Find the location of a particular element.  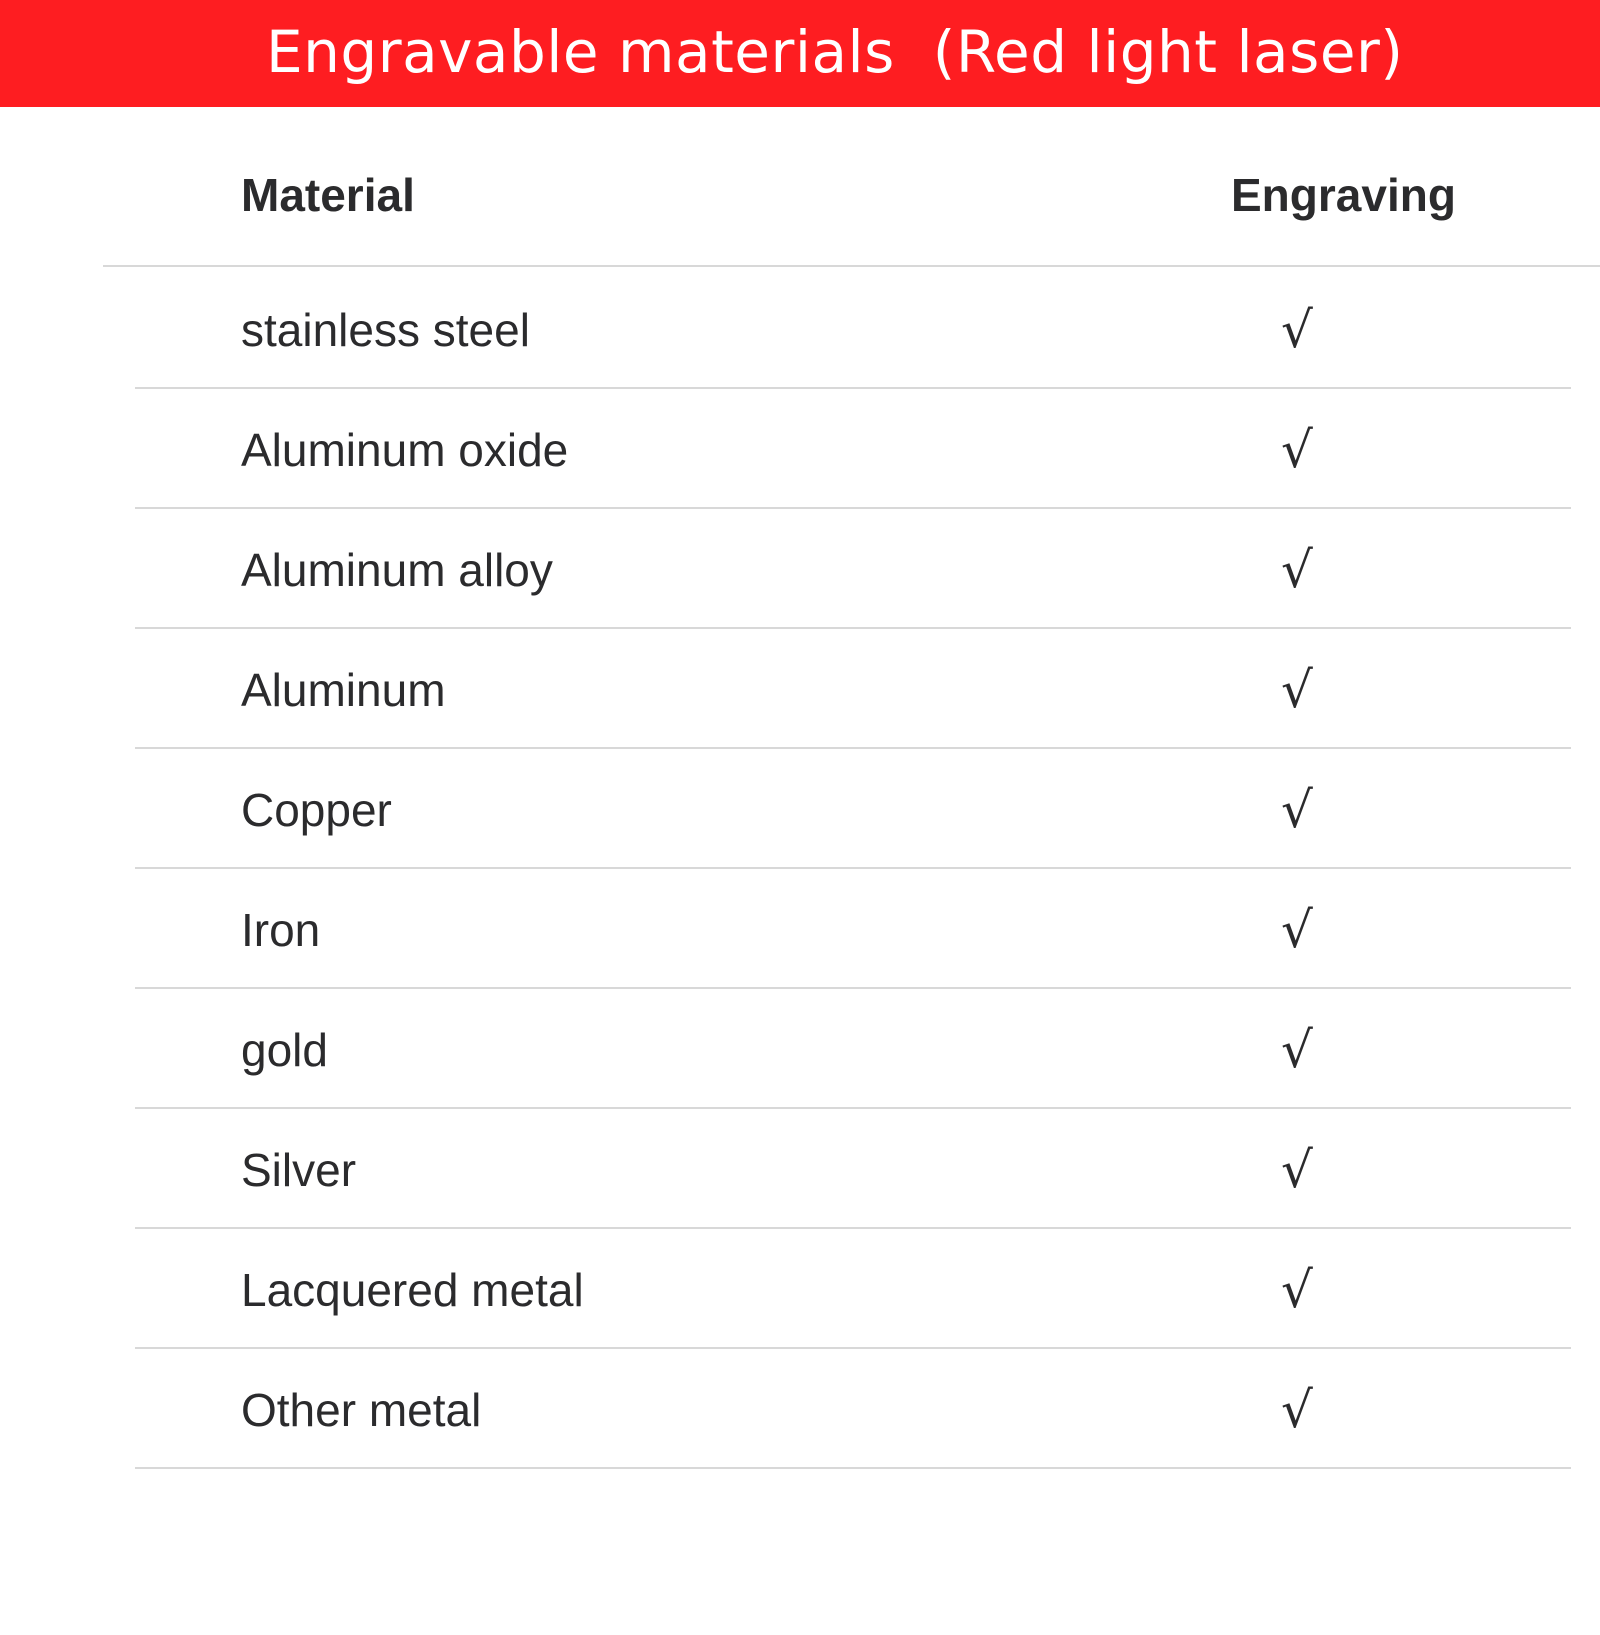

table-row: Other metal √ is located at coordinates (853, 1408).